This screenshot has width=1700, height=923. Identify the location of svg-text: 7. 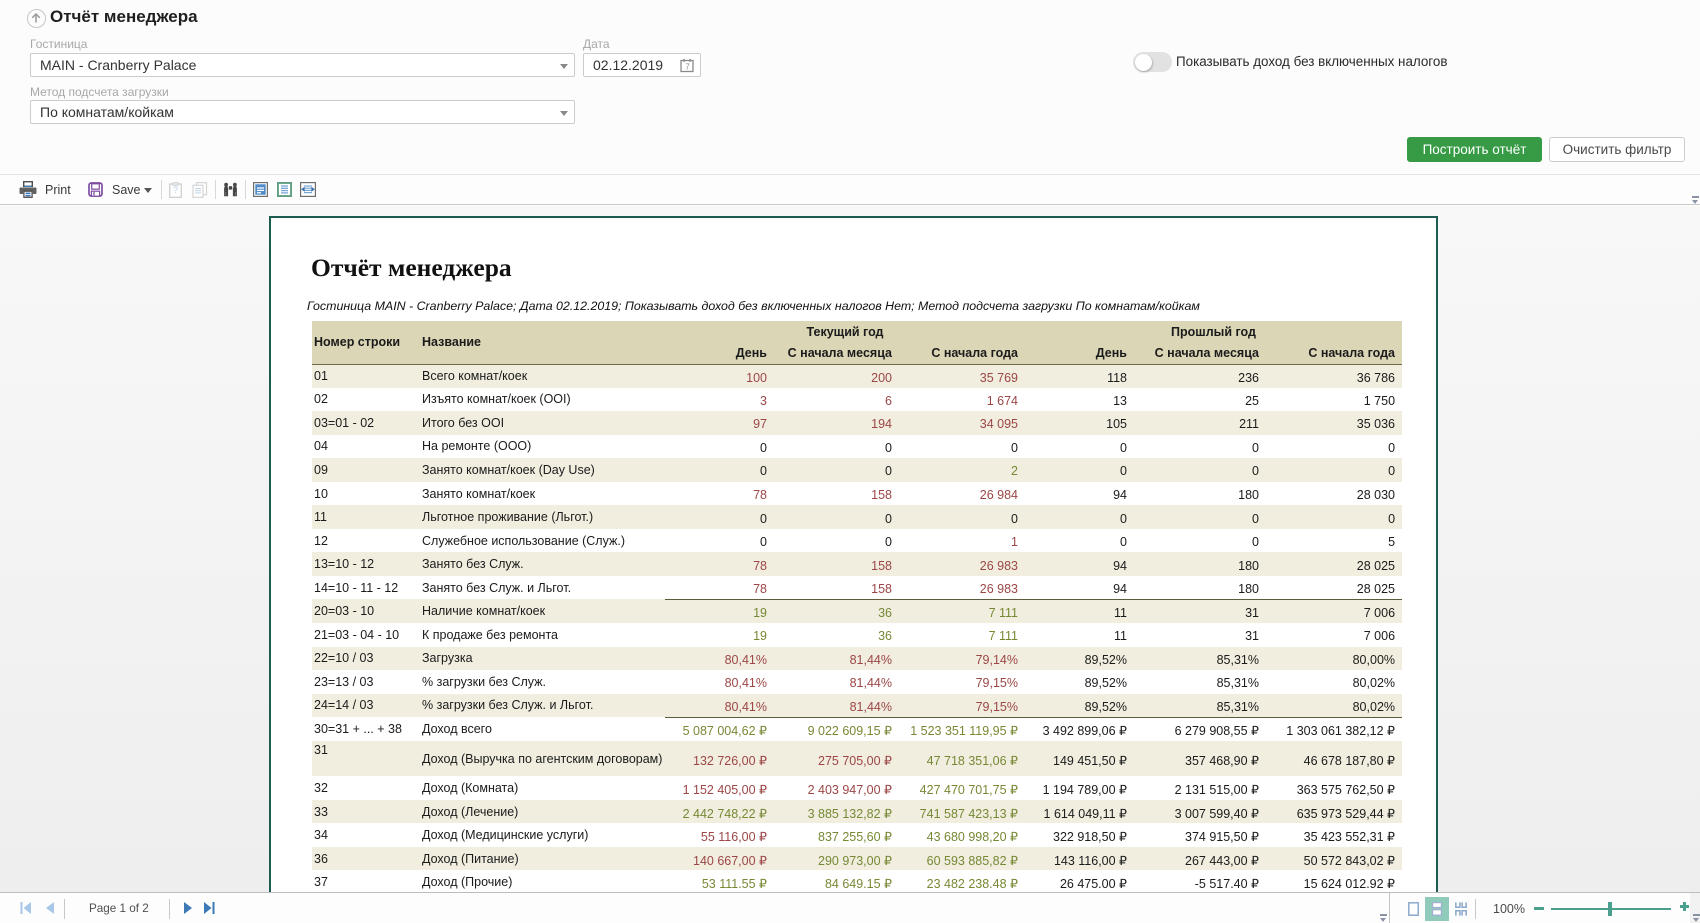
(687, 67).